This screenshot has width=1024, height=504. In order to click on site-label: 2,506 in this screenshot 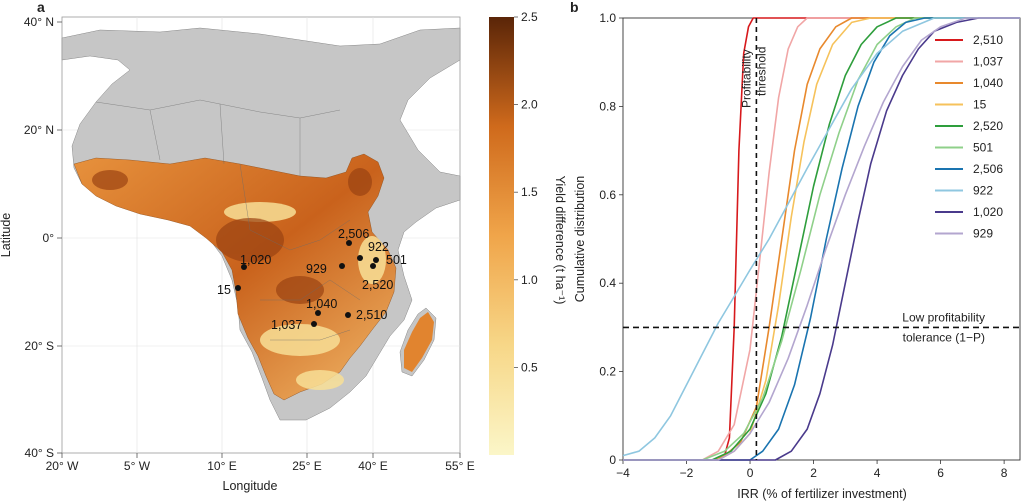, I will do `click(353, 234)`.